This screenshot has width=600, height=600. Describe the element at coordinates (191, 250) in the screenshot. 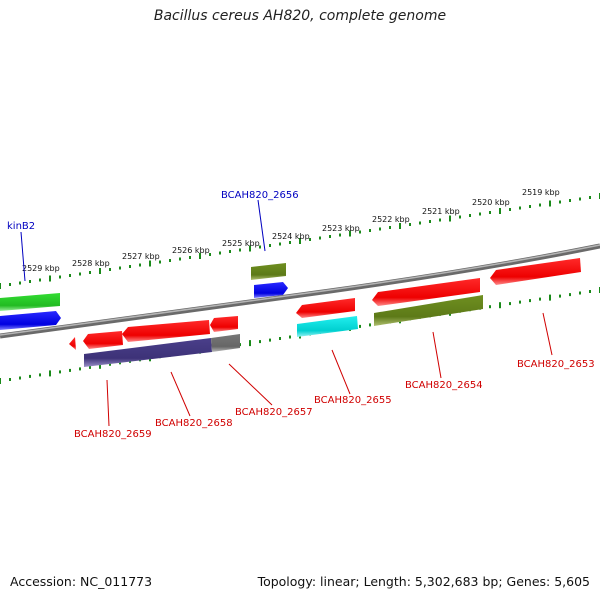

I see `tick-label: 2526 kbp` at that location.